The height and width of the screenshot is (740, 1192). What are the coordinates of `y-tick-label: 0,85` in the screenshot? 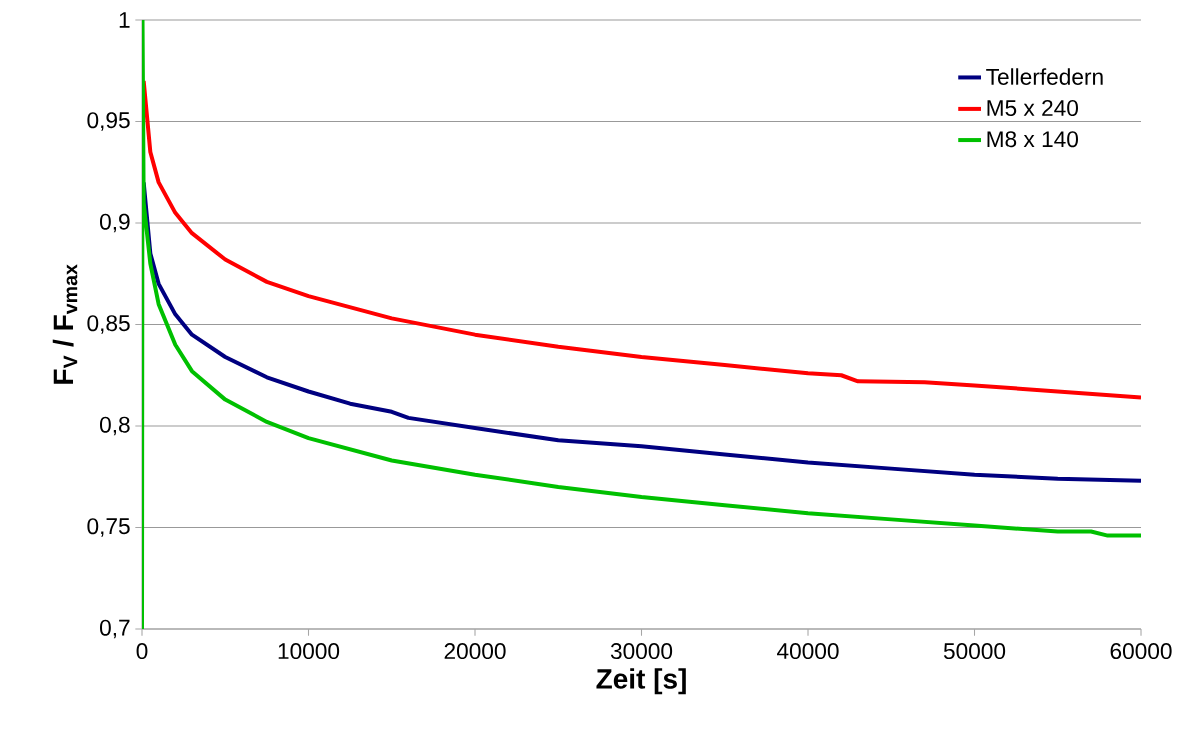 It's located at (108, 324).